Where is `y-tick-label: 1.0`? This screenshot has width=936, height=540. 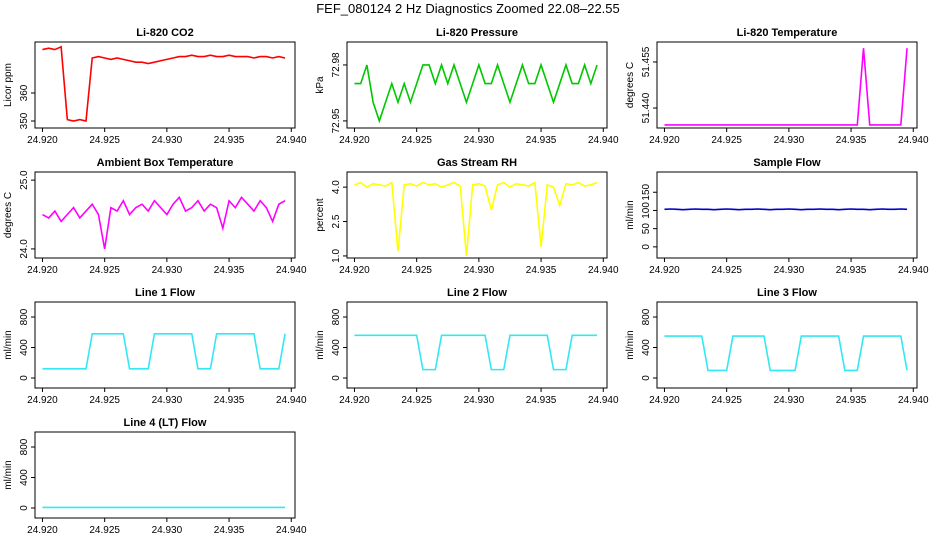
y-tick-label: 1.0 is located at coordinates (336, 256).